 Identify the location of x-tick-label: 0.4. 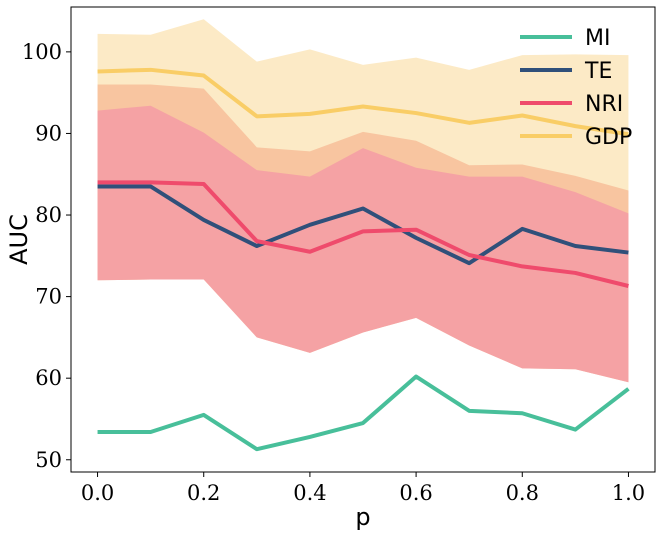
(309, 493).